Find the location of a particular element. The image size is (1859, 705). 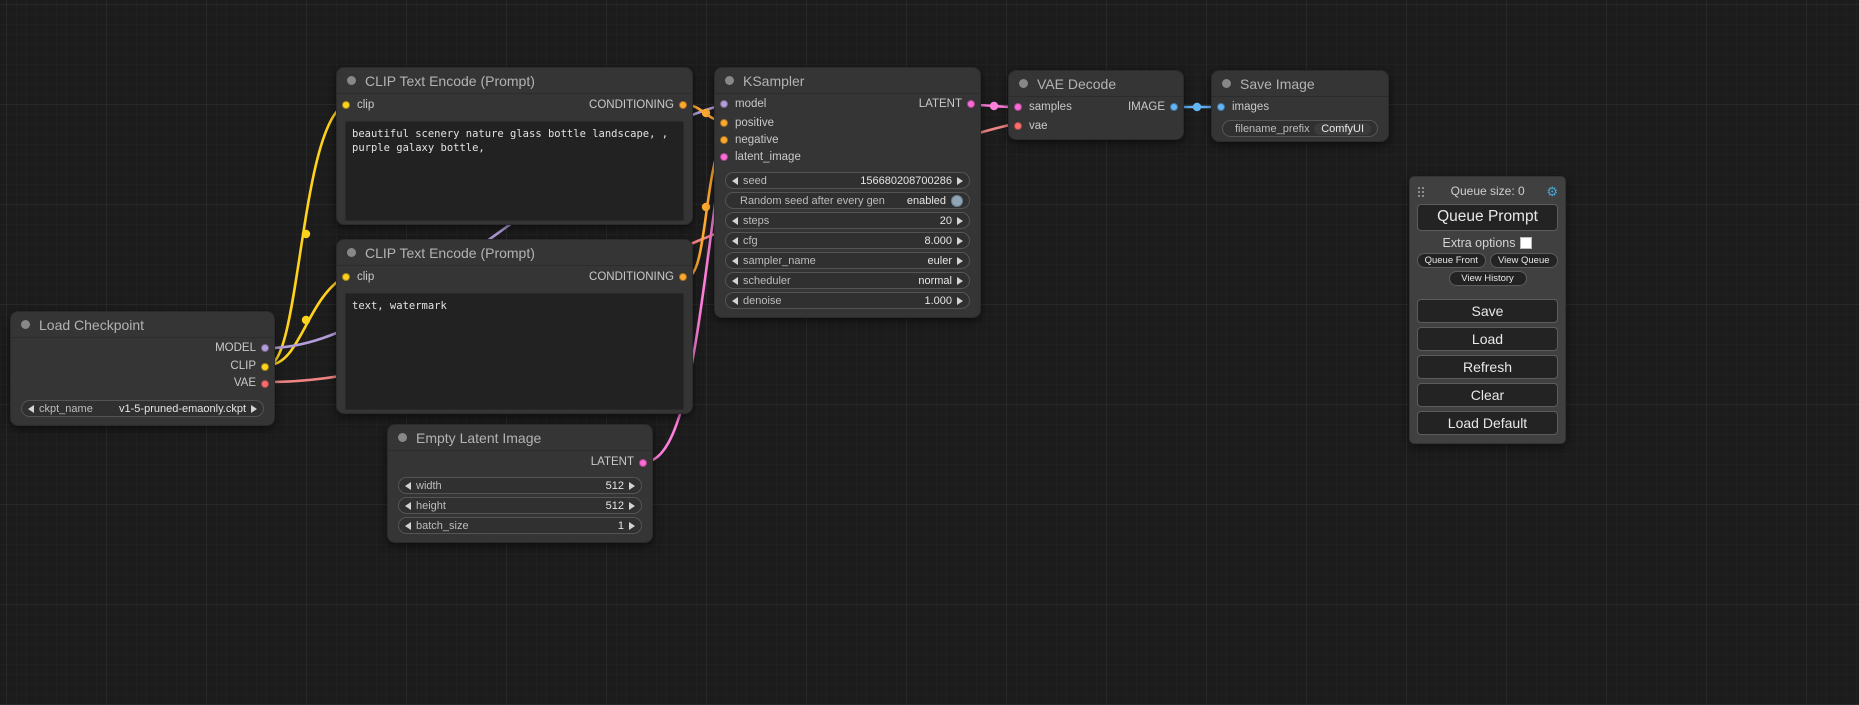

clear-button: Clear is located at coordinates (1487, 395).